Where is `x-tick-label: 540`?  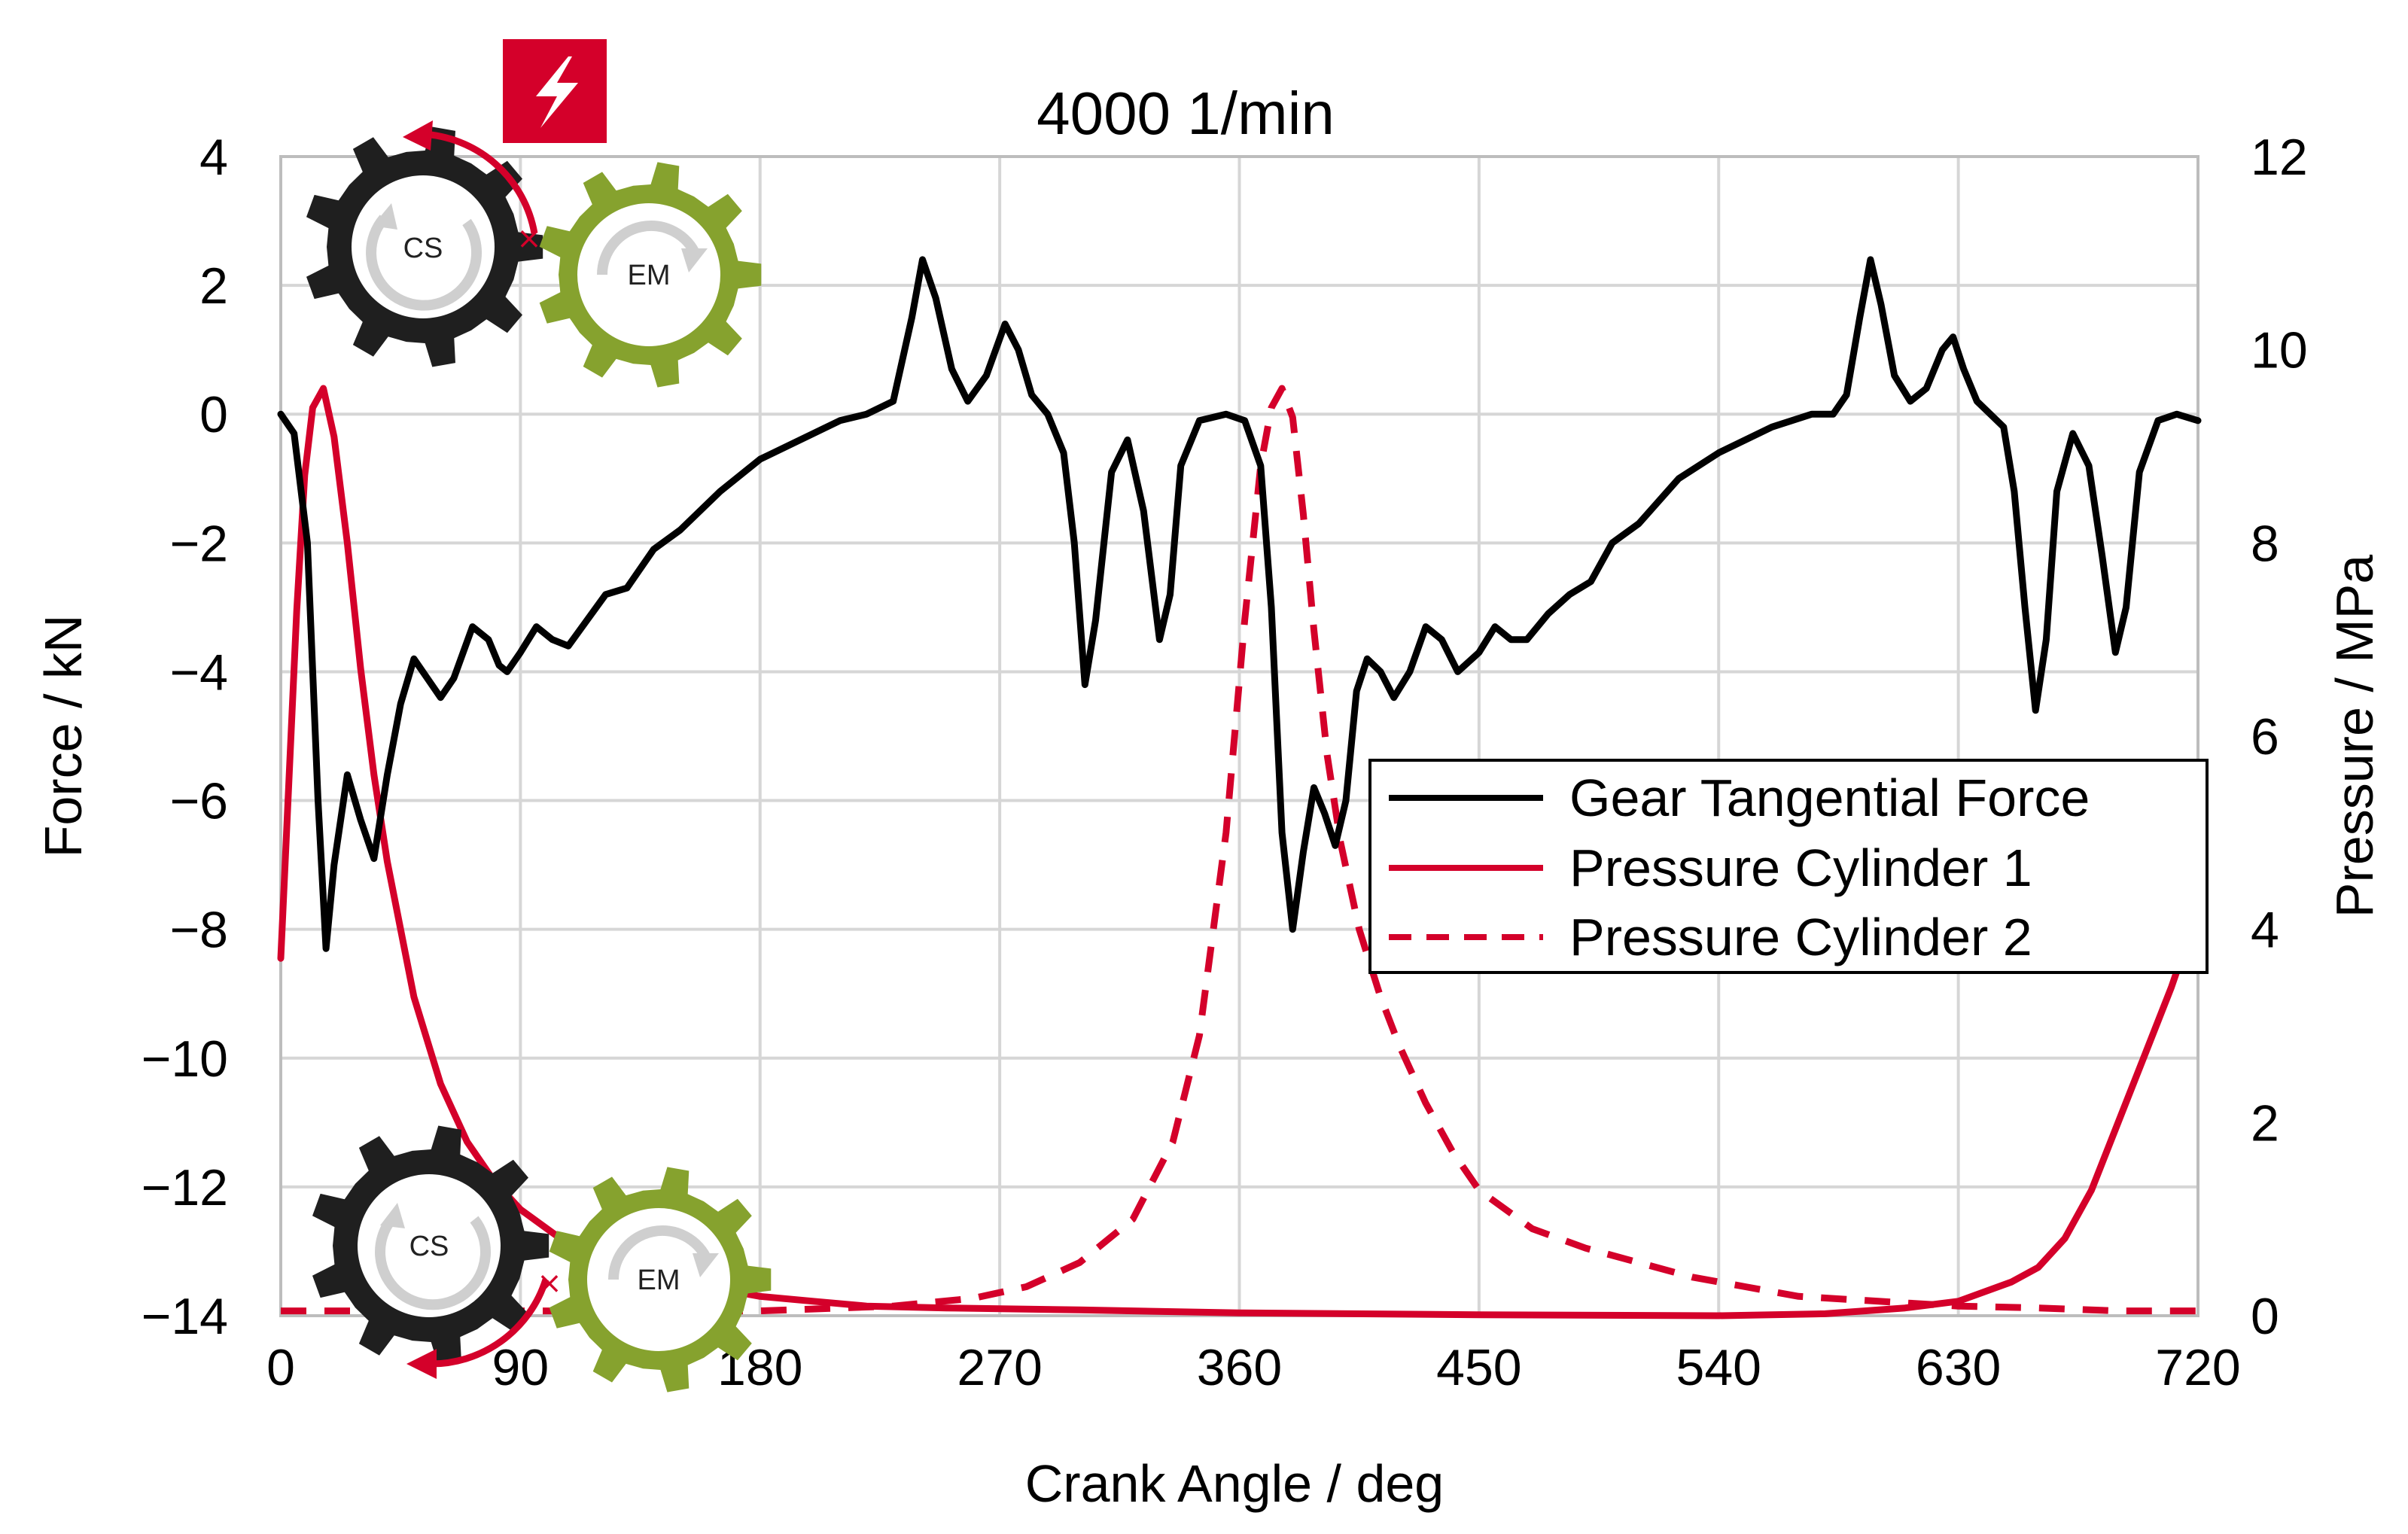 x-tick-label: 540 is located at coordinates (1718, 1367).